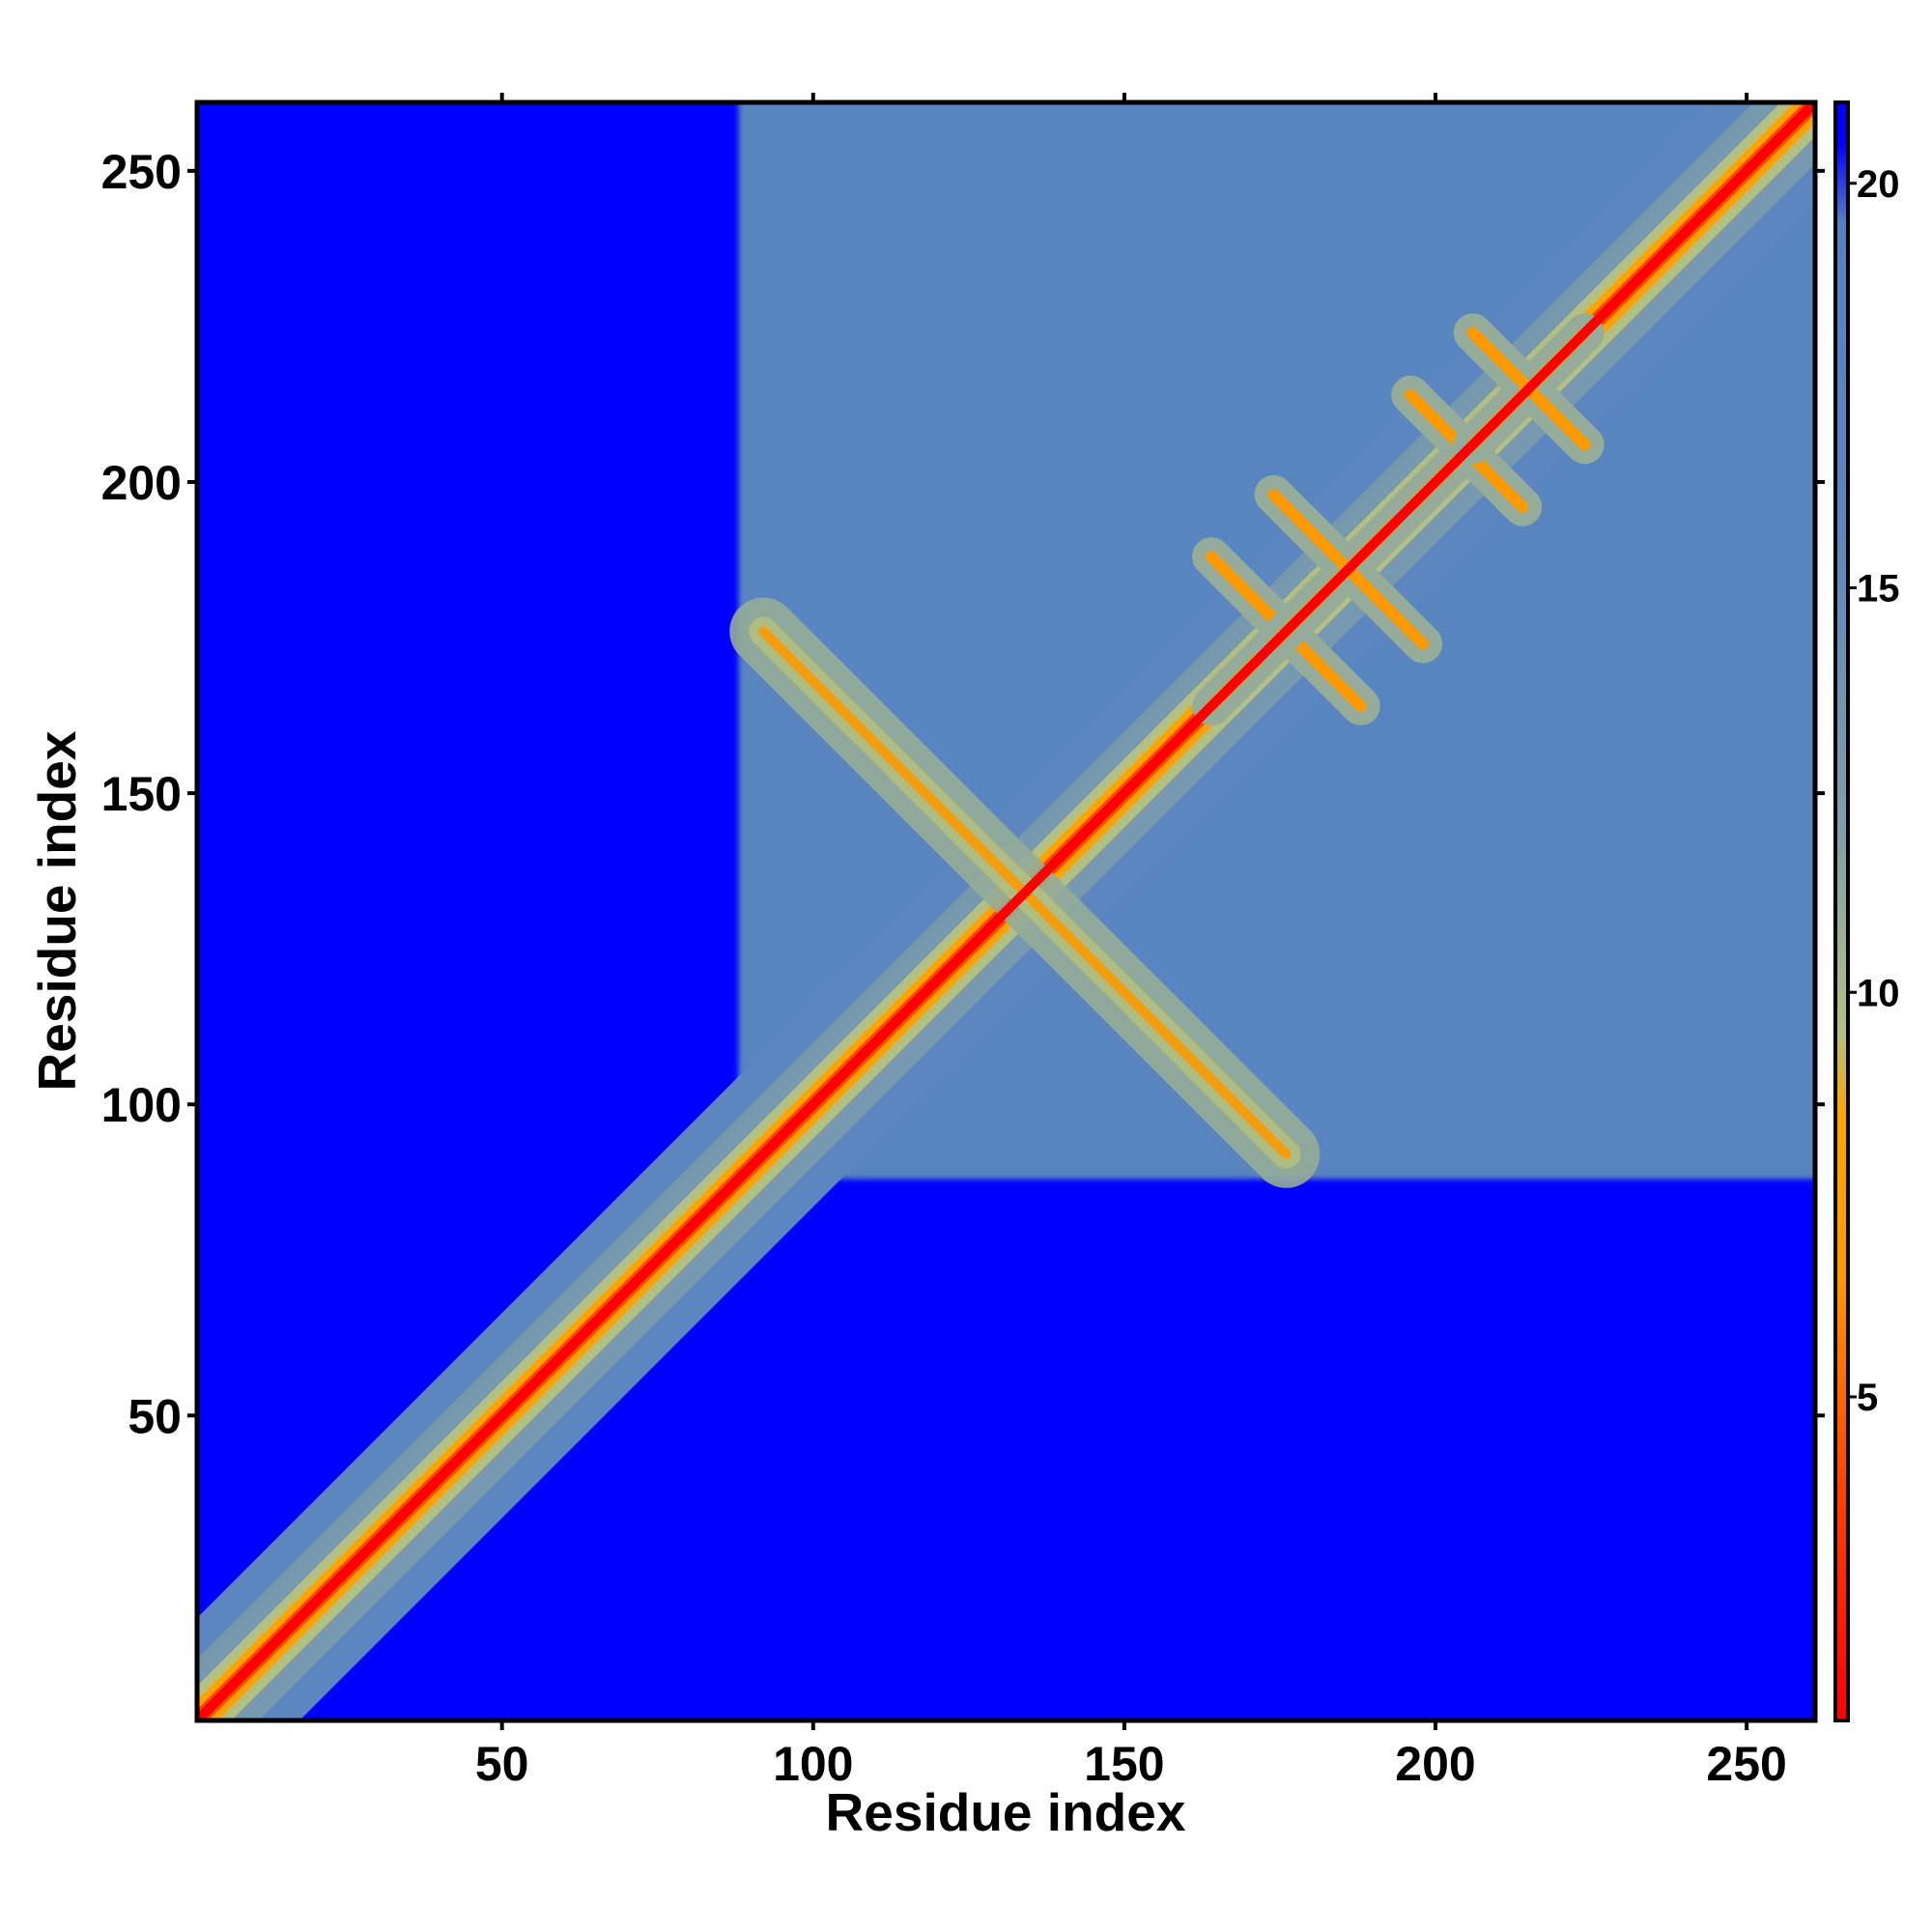 This screenshot has width=1932, height=1932. Describe the element at coordinates (1878, 589) in the screenshot. I see `colorbar-tick-label: 15` at that location.